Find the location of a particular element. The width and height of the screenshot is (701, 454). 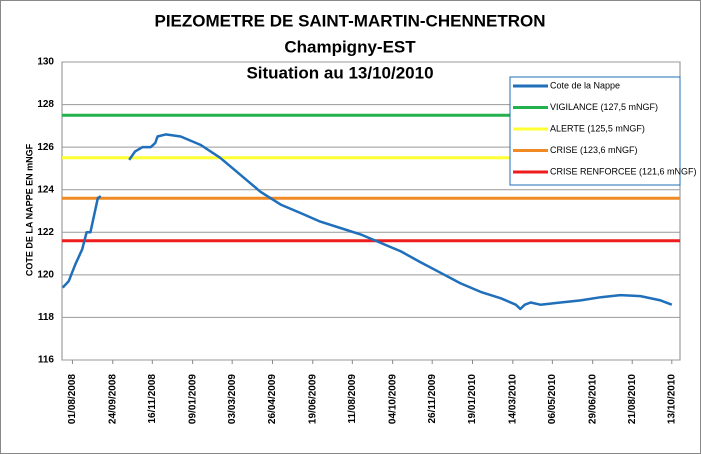

y-tick-label: 126 is located at coordinates (45, 147).